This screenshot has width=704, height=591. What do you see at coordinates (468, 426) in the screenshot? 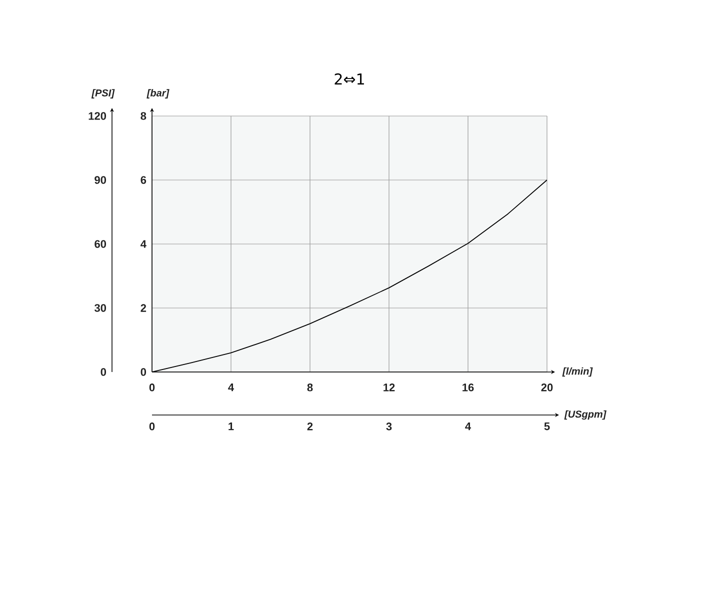
I see `x2-tick-label: 4` at bounding box center [468, 426].